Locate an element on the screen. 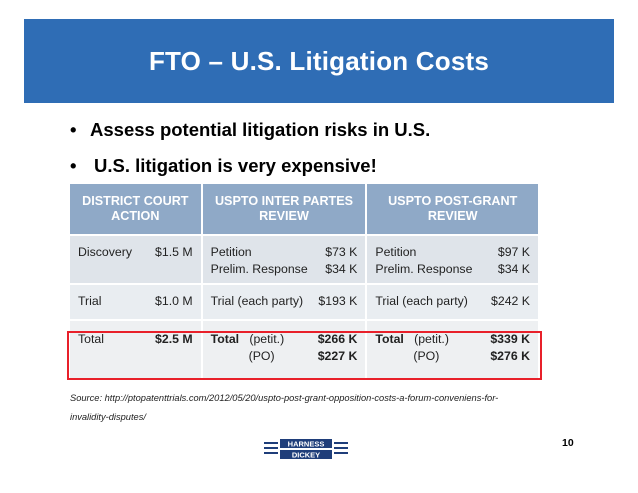 The height and width of the screenshot is (493, 638). logo-text: DICKEY is located at coordinates (306, 454).